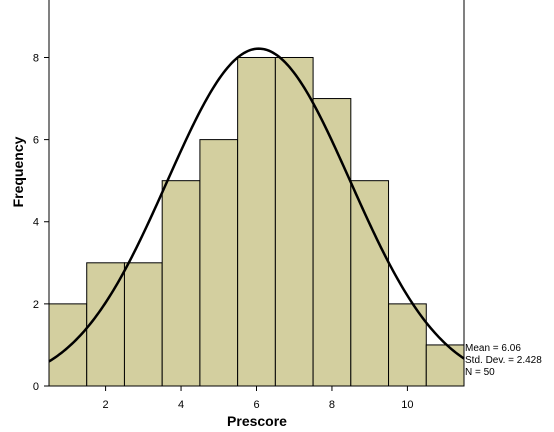 Image resolution: width=554 pixels, height=432 pixels. What do you see at coordinates (36, 223) in the screenshot?
I see `y-tick-label-4: 4` at bounding box center [36, 223].